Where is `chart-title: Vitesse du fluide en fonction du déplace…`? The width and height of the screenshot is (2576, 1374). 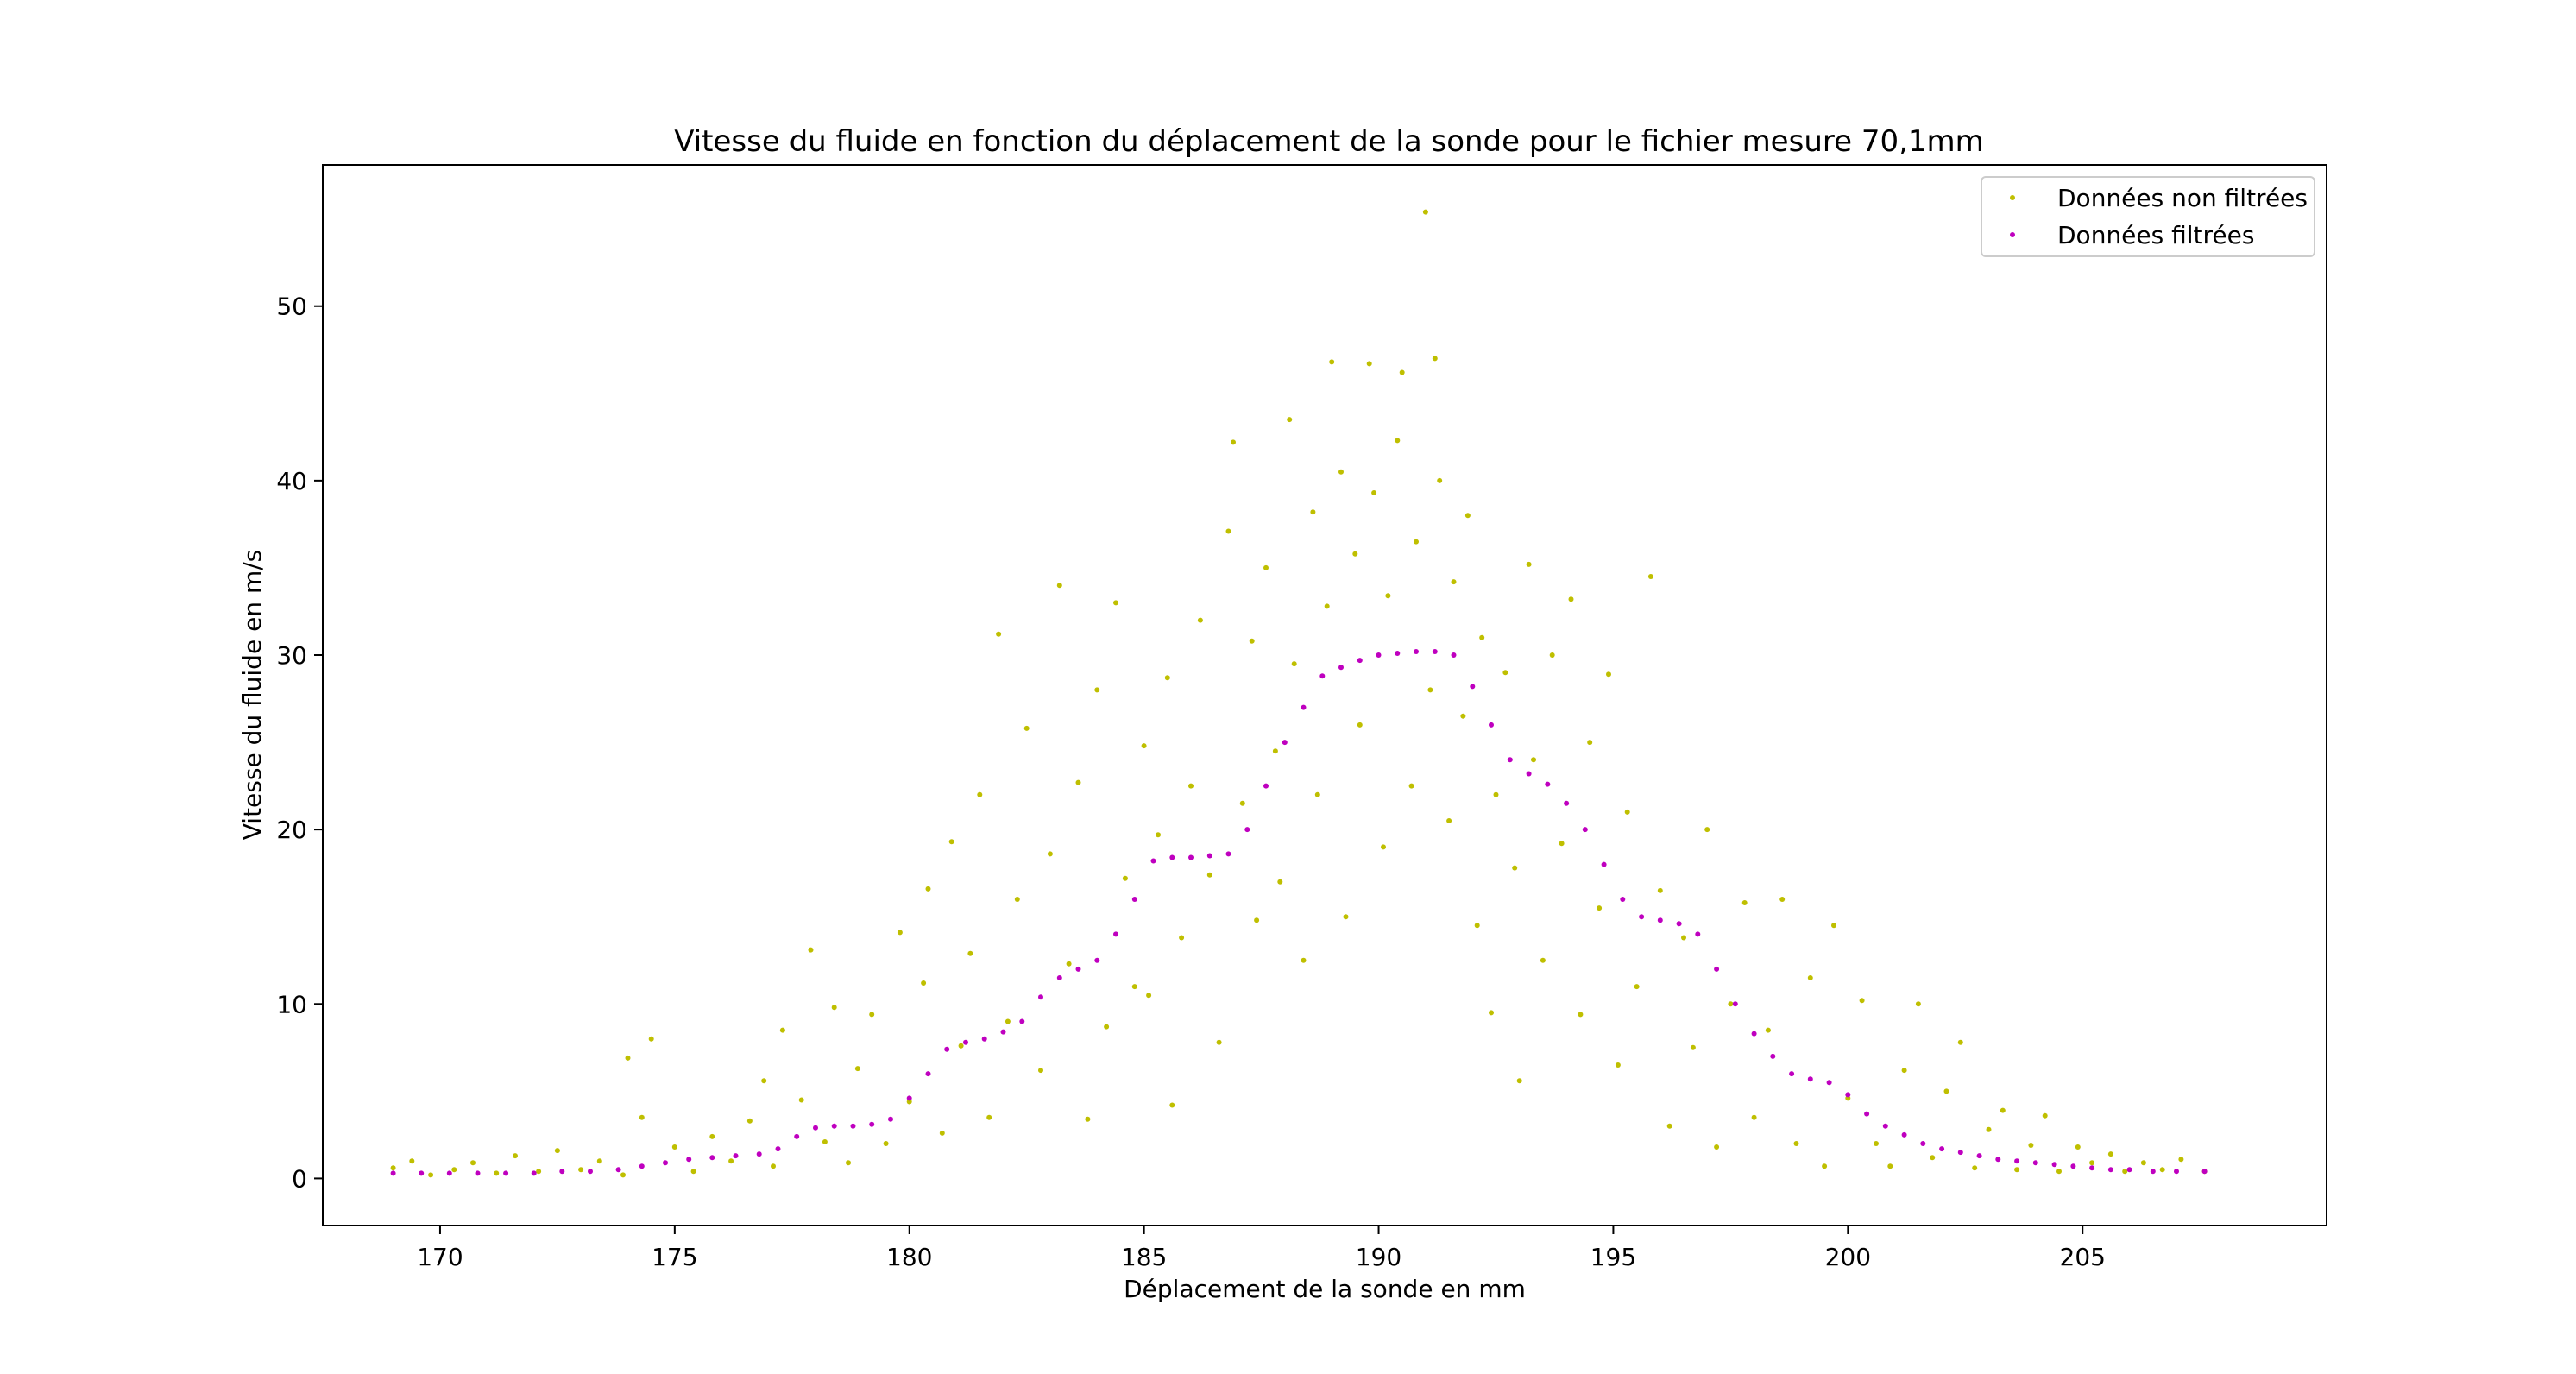 chart-title: Vitesse du fluide en fonction du déplace… is located at coordinates (1329, 141).